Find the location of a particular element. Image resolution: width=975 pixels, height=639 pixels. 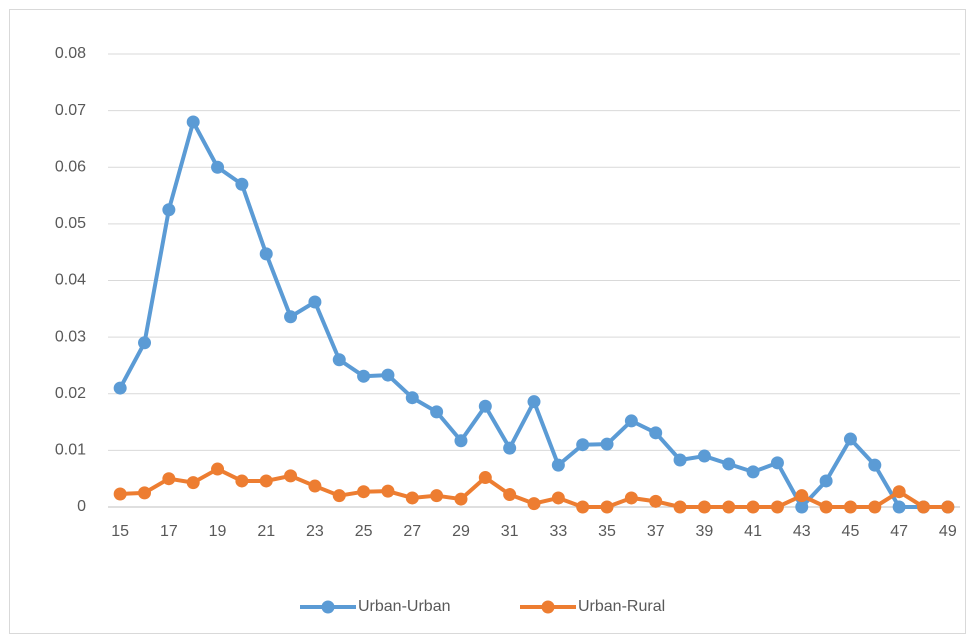

x-tick-label: 17 is located at coordinates (169, 531).